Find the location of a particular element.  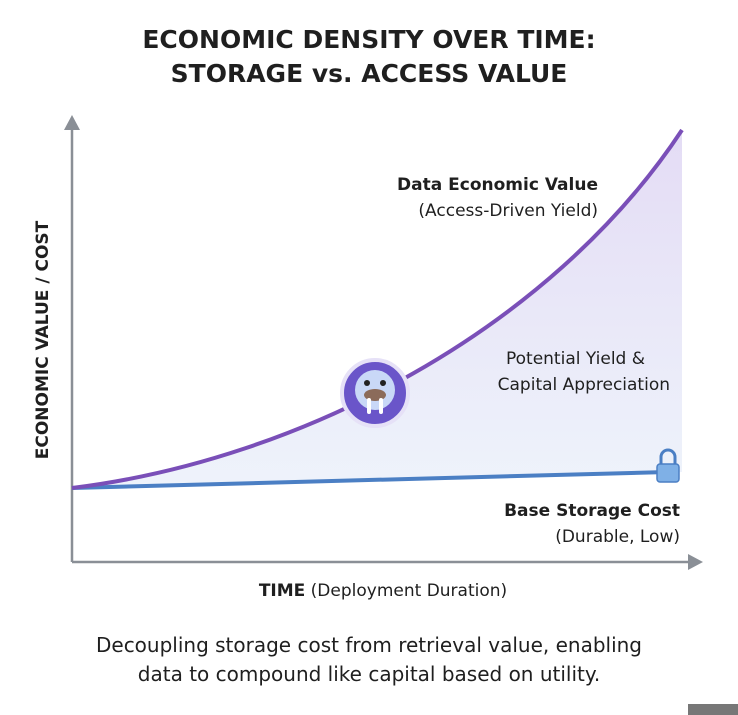

annotation-text: Potential Yield & is located at coordinates (575, 359).